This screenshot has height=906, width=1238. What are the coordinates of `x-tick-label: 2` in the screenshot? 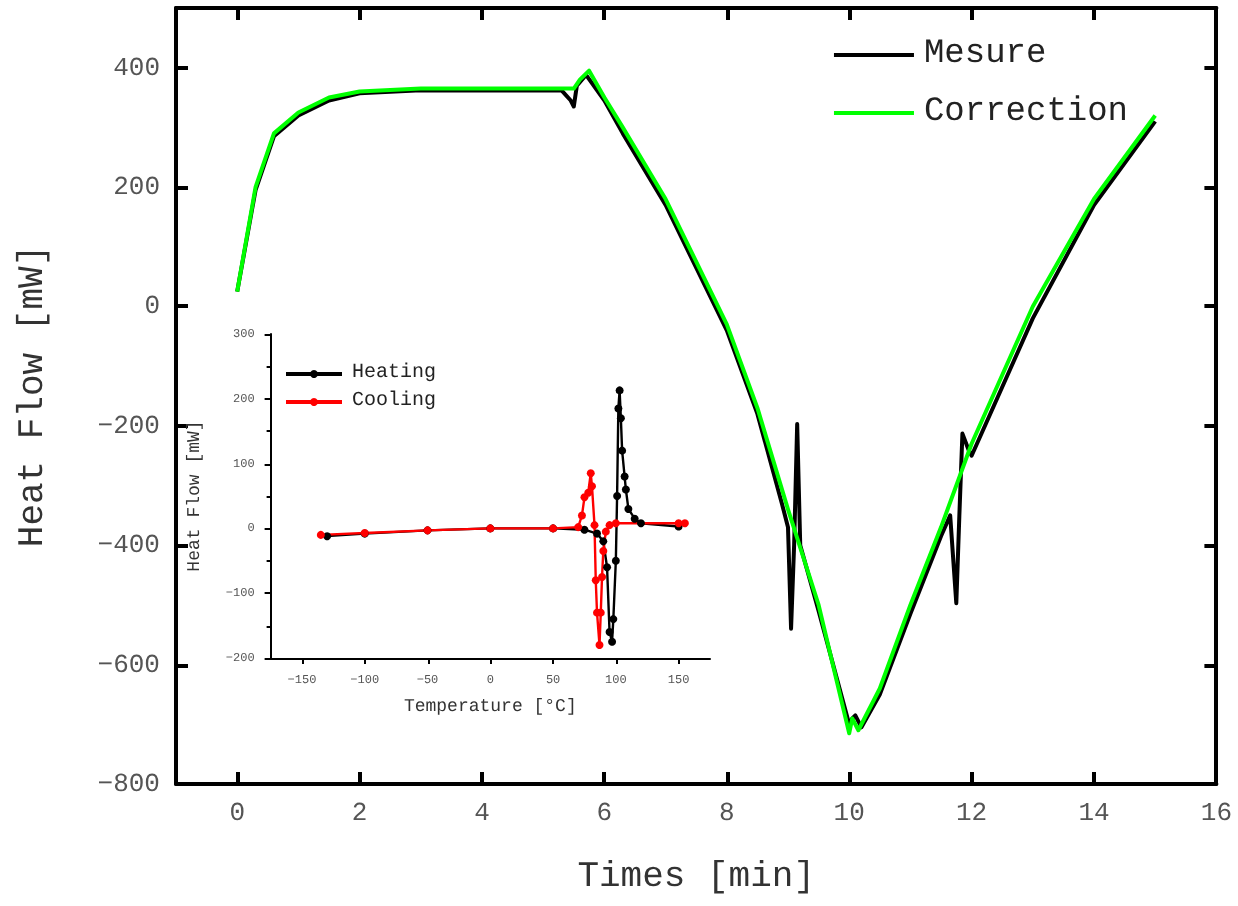 It's located at (359, 813).